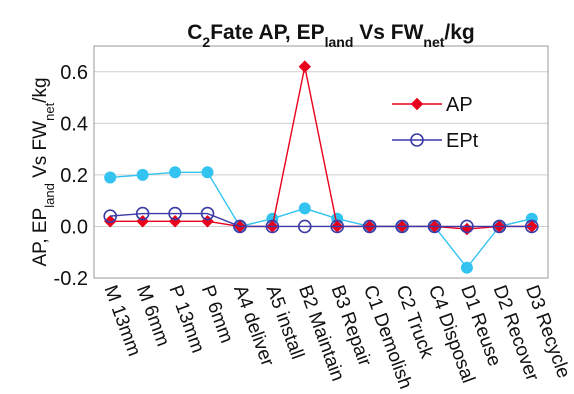 The width and height of the screenshot is (574, 394). What do you see at coordinates (462, 141) in the screenshot?
I see `legend-label: EPt` at bounding box center [462, 141].